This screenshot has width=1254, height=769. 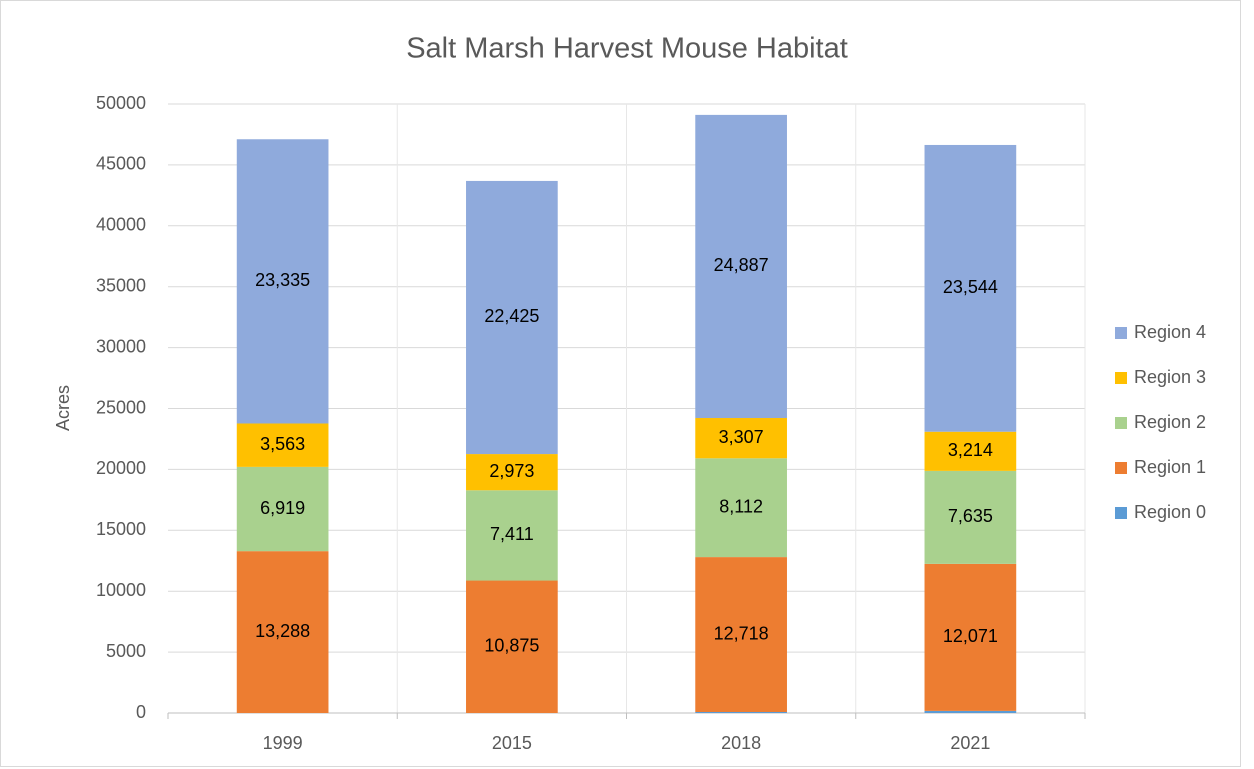 I want to click on y-tick-label: 45000, so click(x=121, y=164).